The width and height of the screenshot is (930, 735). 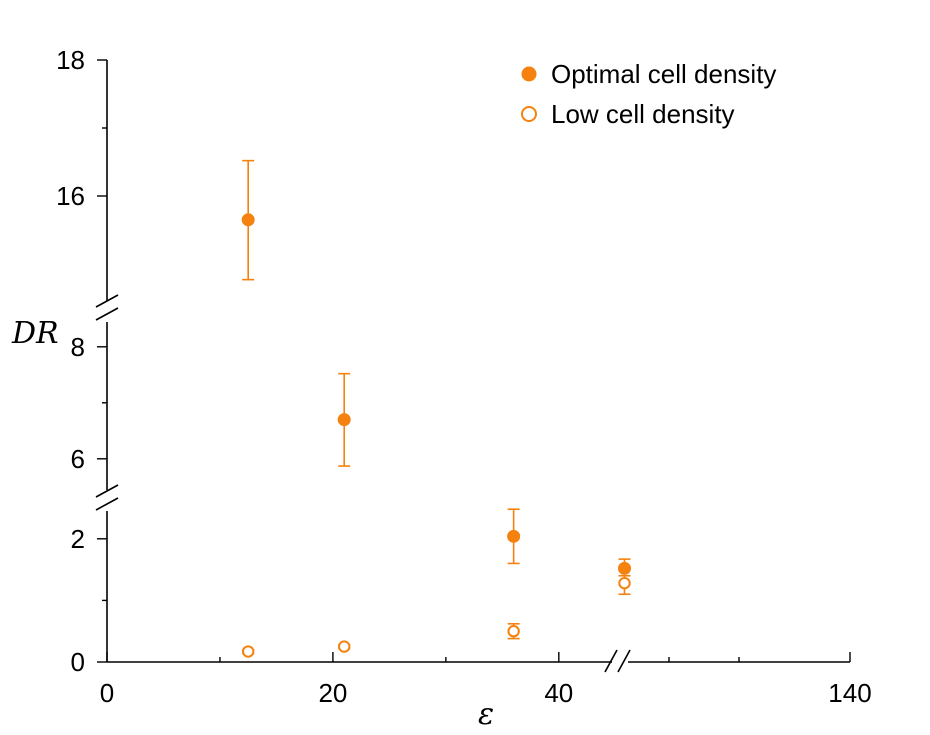 I want to click on y-tick-label: 0, so click(x=78, y=662).